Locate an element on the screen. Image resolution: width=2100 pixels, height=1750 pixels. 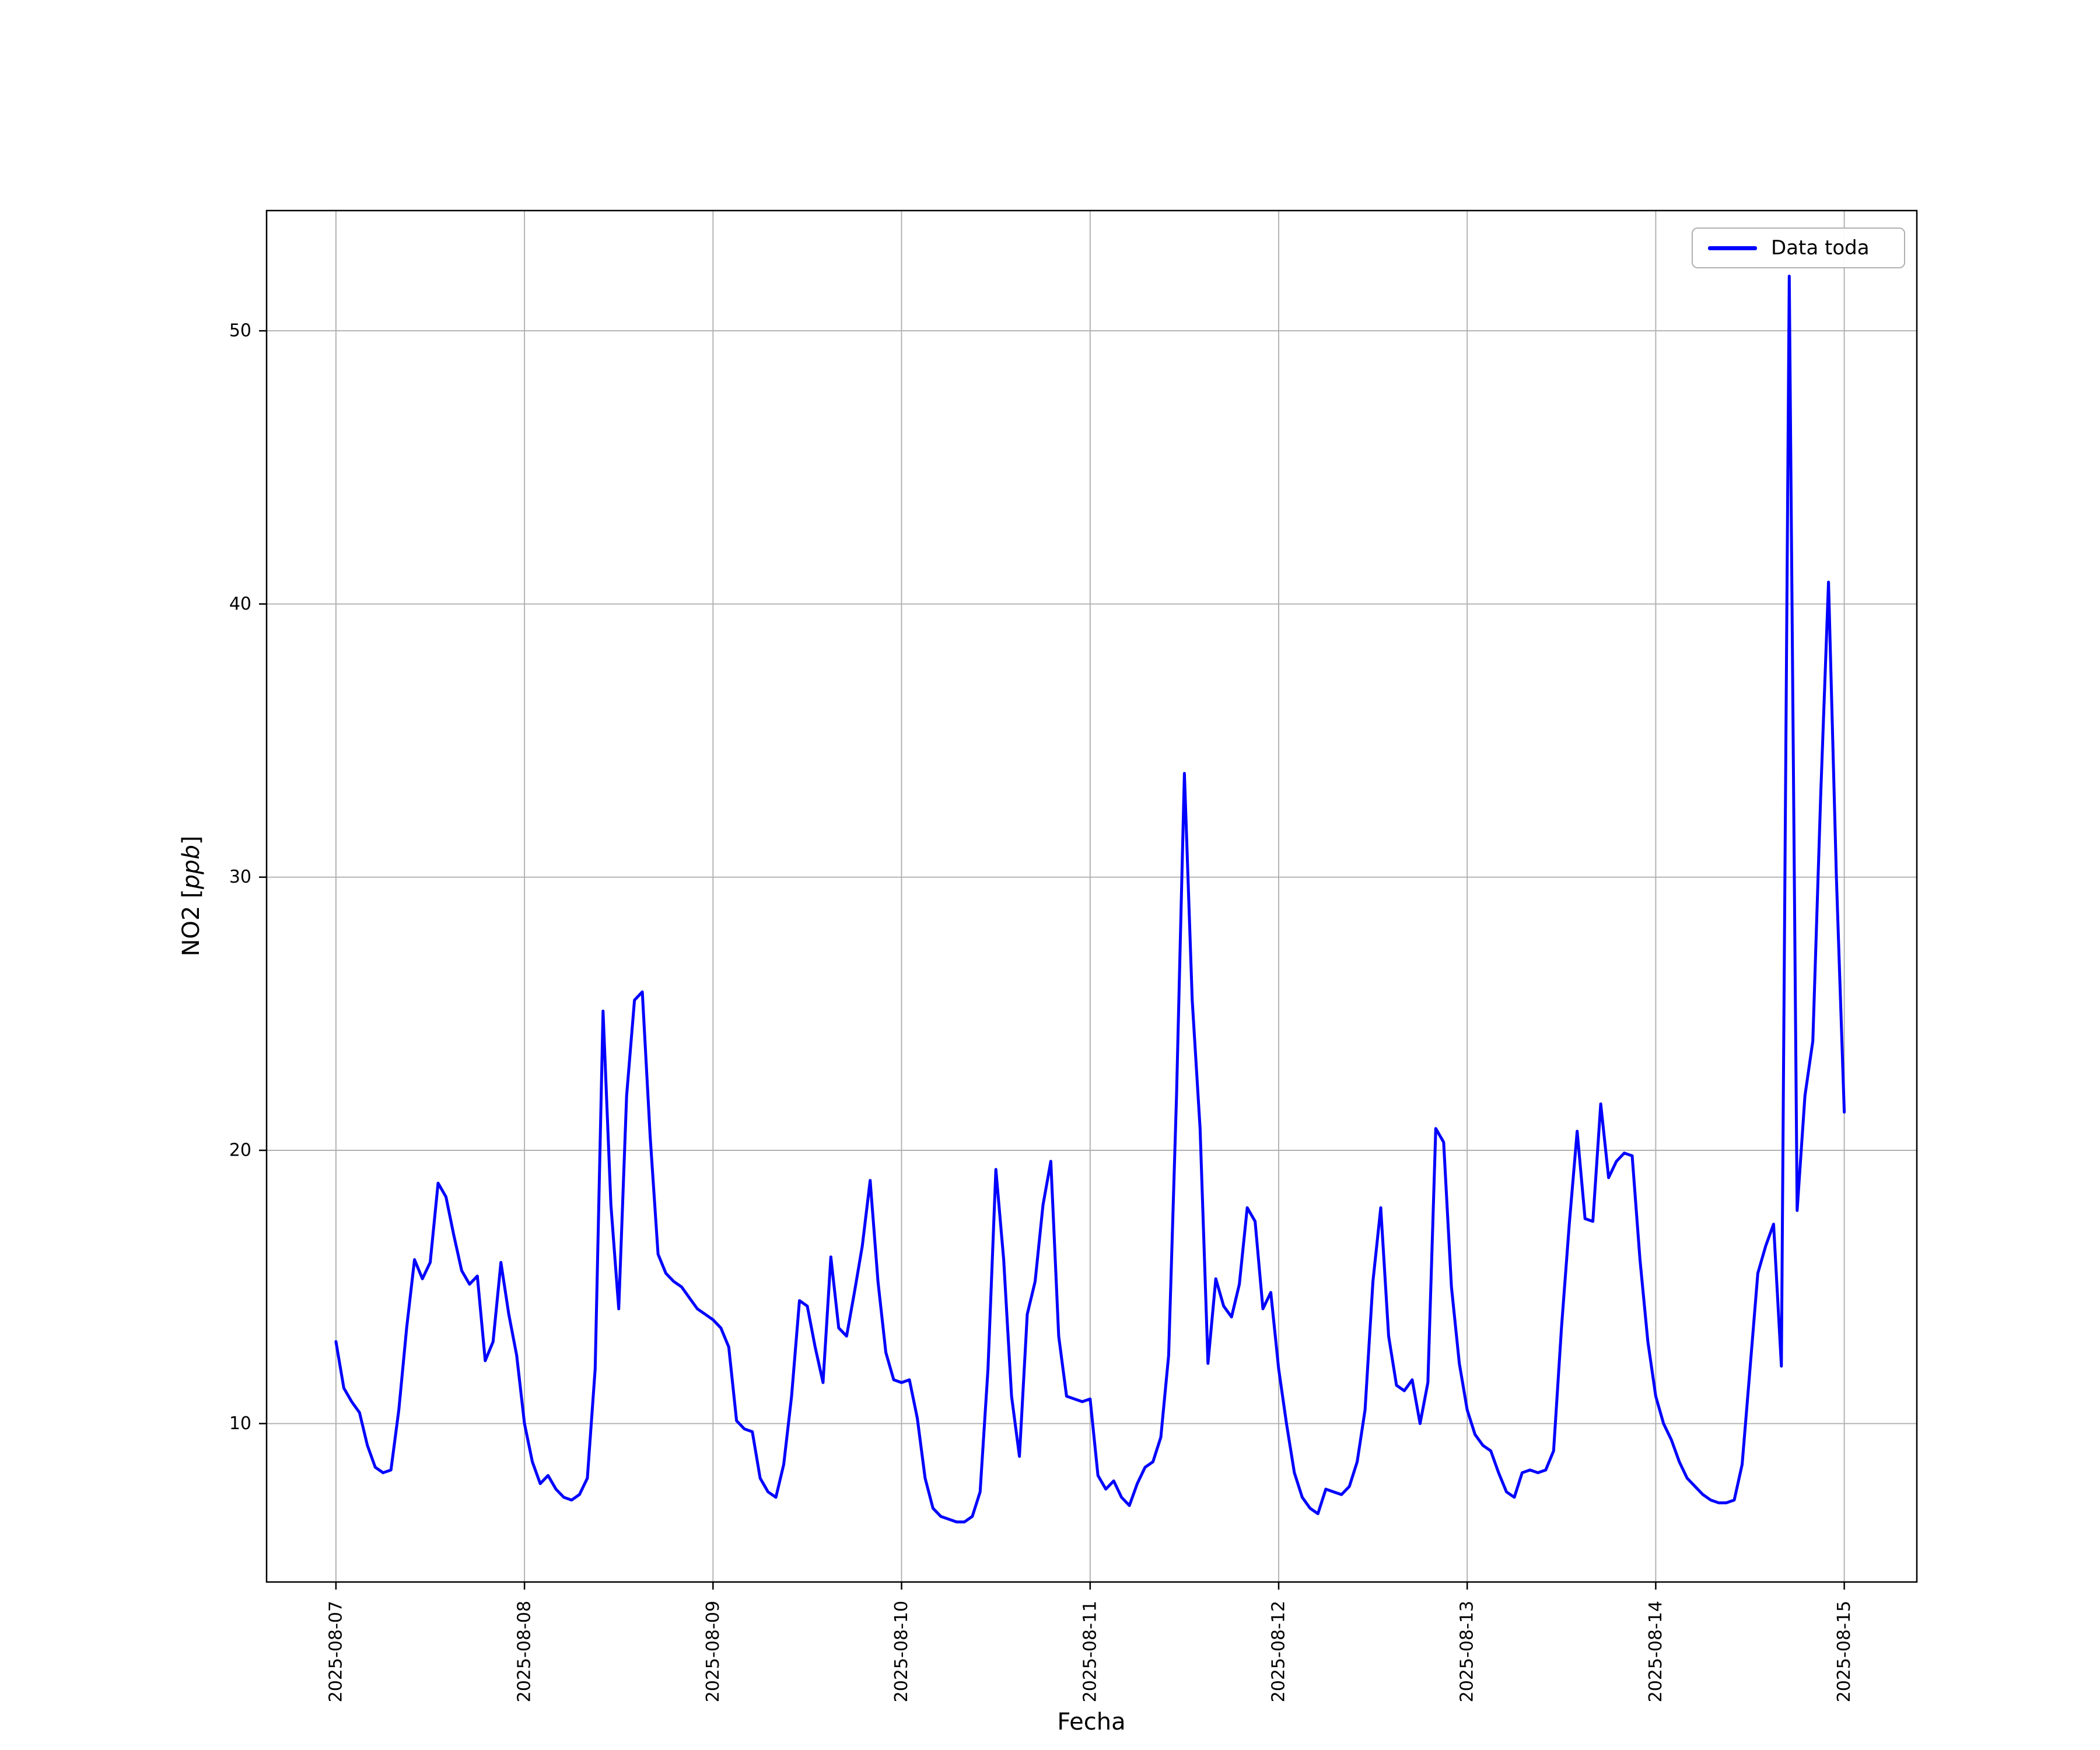
y-axis-label-units: ppb is located at coordinates (191, 867).